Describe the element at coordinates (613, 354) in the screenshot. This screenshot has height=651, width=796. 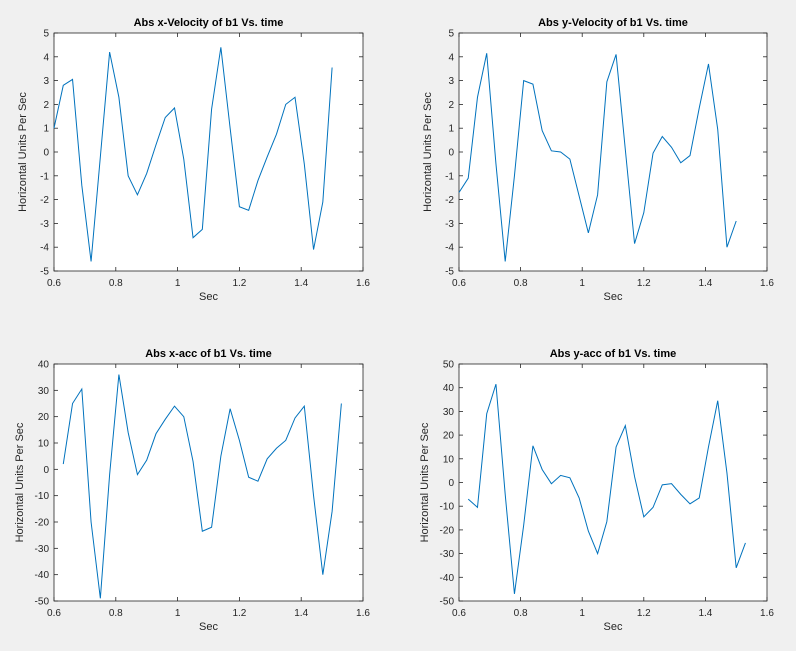
I see `chart-title: Abs y-acc of b1 Vs. time` at that location.